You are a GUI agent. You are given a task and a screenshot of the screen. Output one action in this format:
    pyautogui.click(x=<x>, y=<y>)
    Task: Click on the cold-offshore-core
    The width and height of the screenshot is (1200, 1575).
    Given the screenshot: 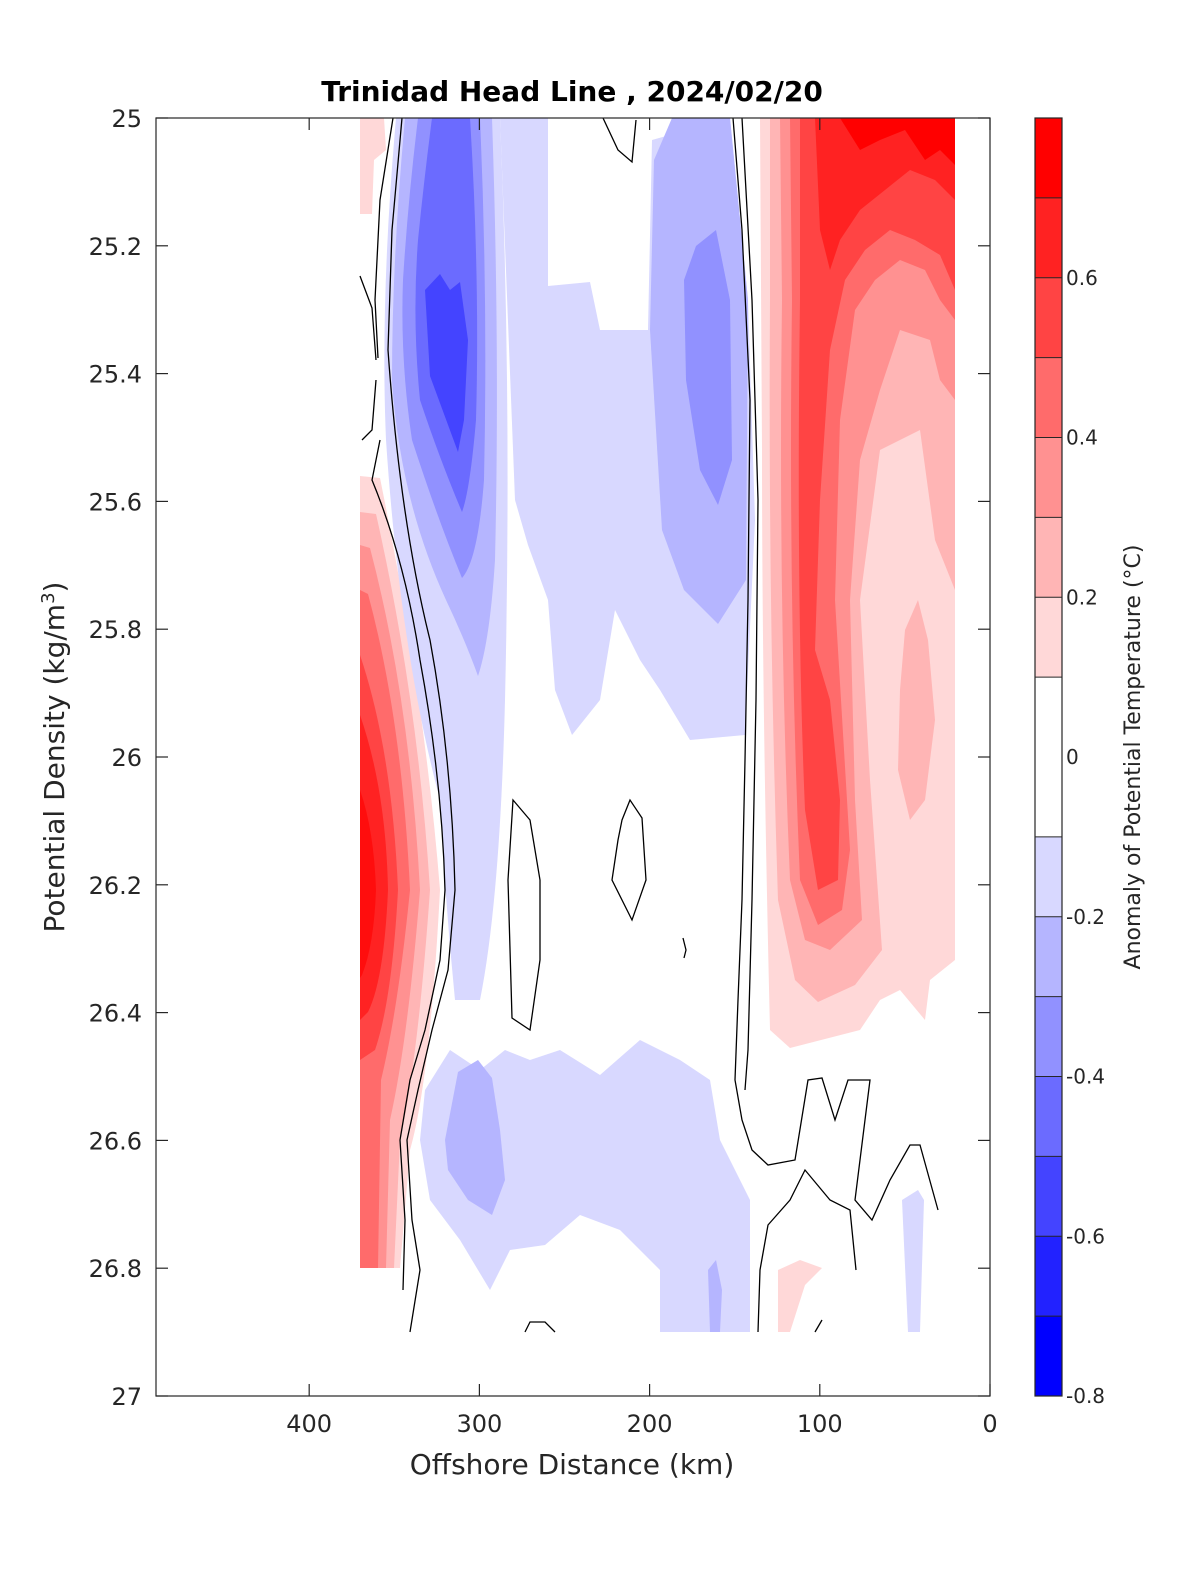 What is the action you would take?
    pyautogui.click(x=446, y=559)
    